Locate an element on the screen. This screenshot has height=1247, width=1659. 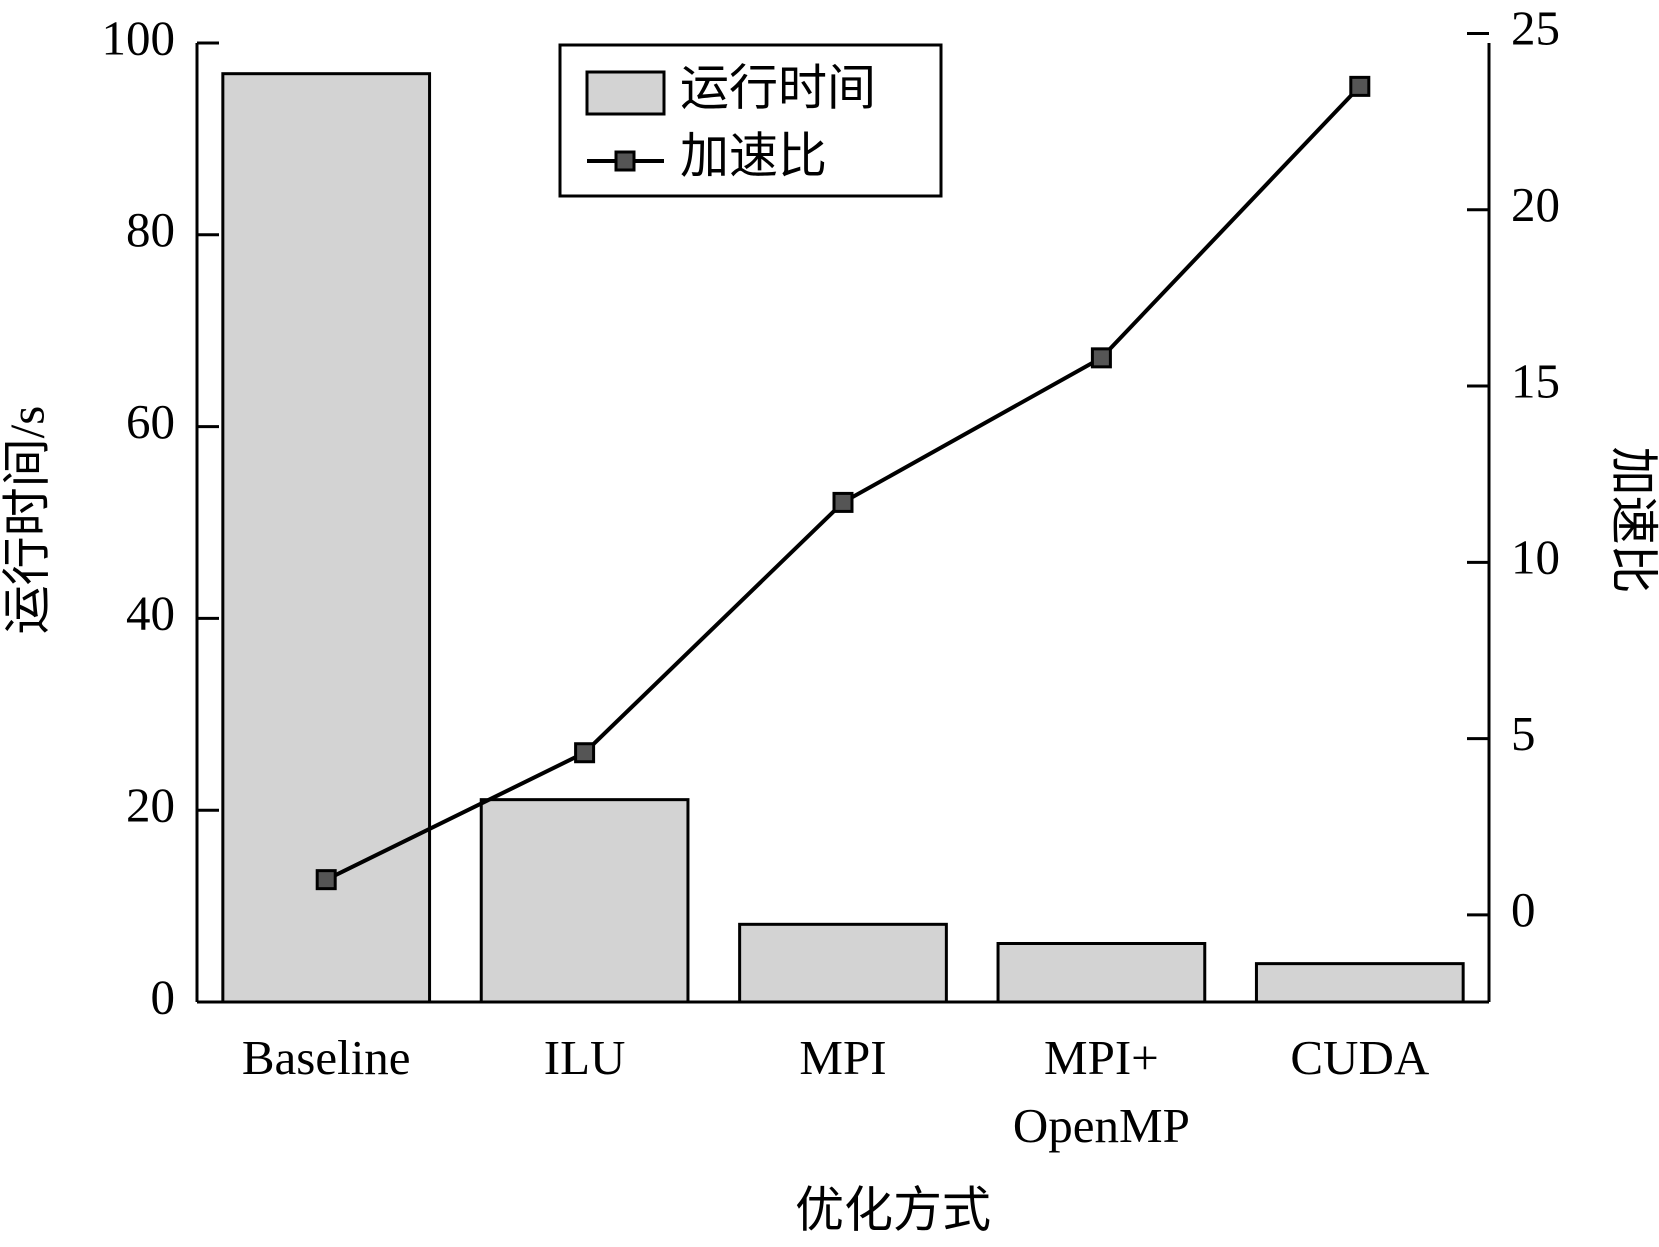
y2-tick-label: 10 is located at coordinates (1535, 557).